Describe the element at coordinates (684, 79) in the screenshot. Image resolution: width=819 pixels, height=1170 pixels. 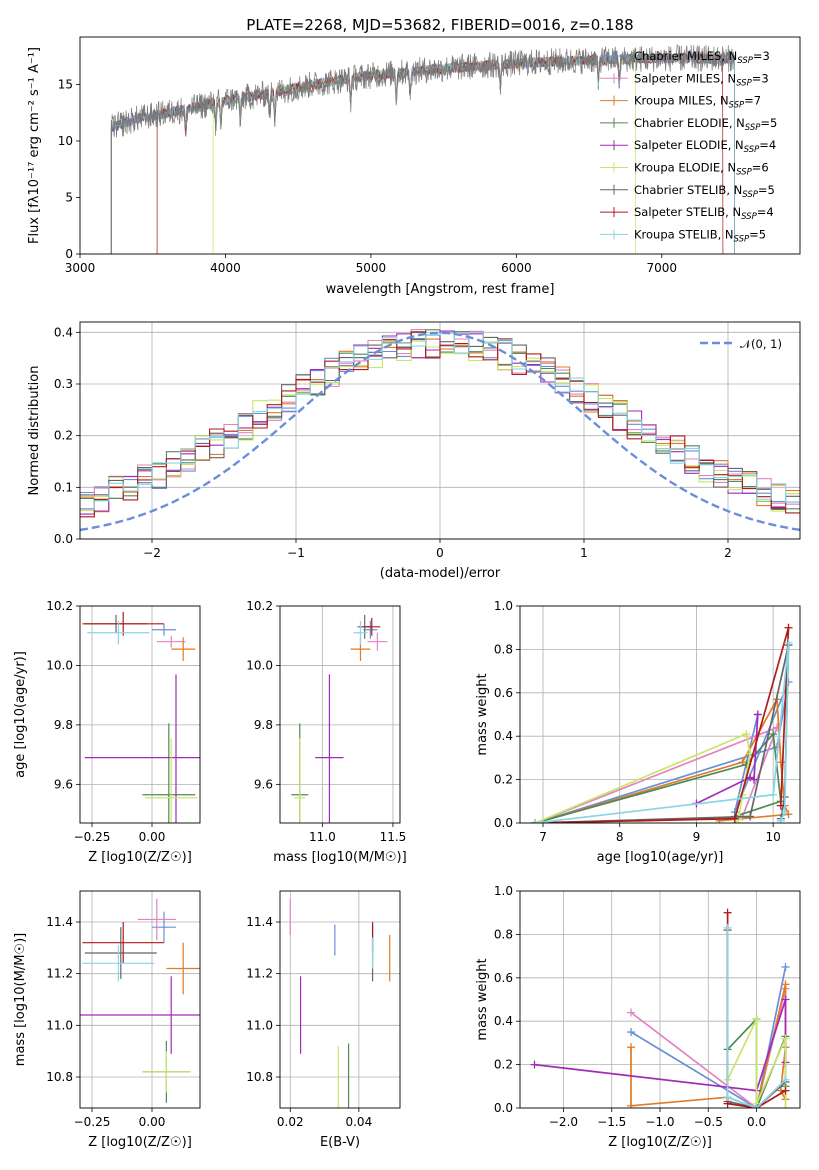
I see `spectrum-legend-entry-1: Salpeter MILES, NSSP=3` at that location.